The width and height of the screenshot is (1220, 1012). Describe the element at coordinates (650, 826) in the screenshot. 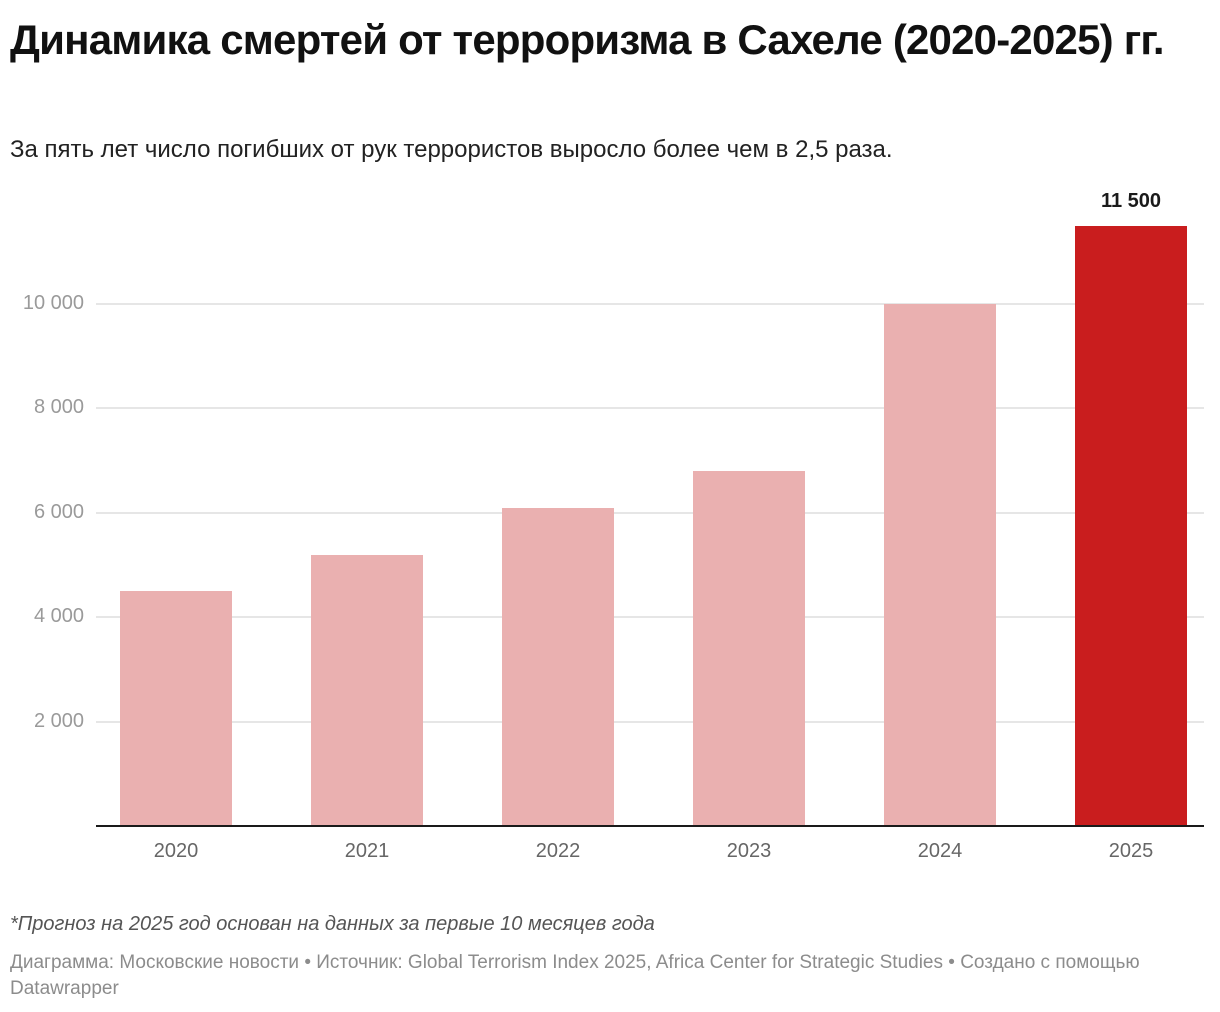

I see `x-axis-baseline` at that location.